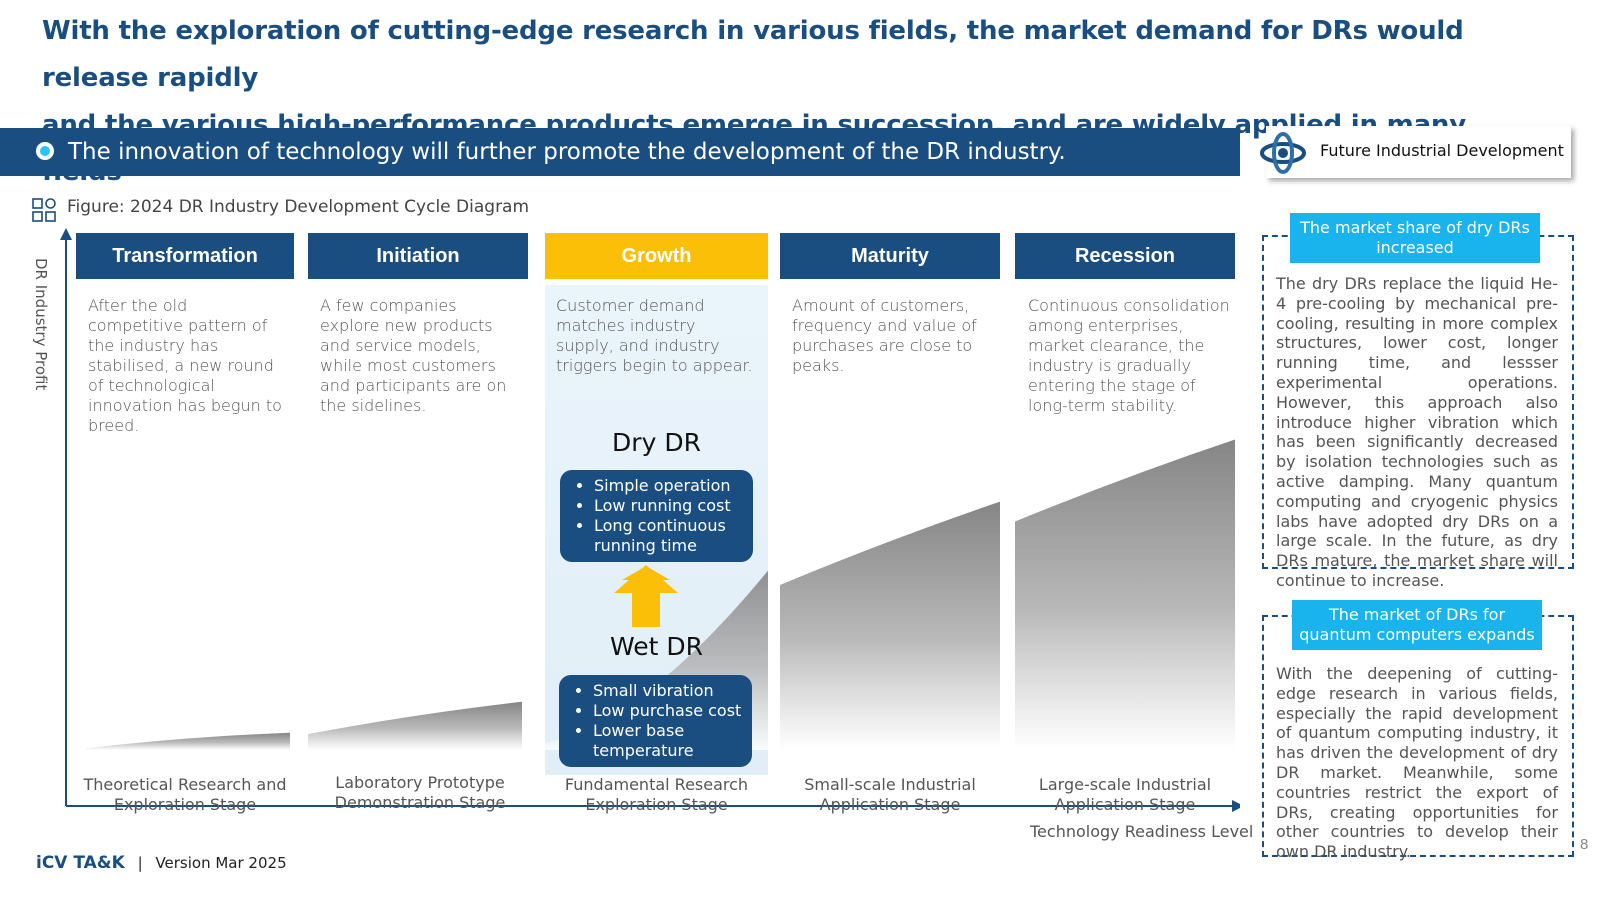 This screenshot has height=897, width=1598. What do you see at coordinates (890, 256) in the screenshot?
I see `stage-header-maturity: Maturity` at bounding box center [890, 256].